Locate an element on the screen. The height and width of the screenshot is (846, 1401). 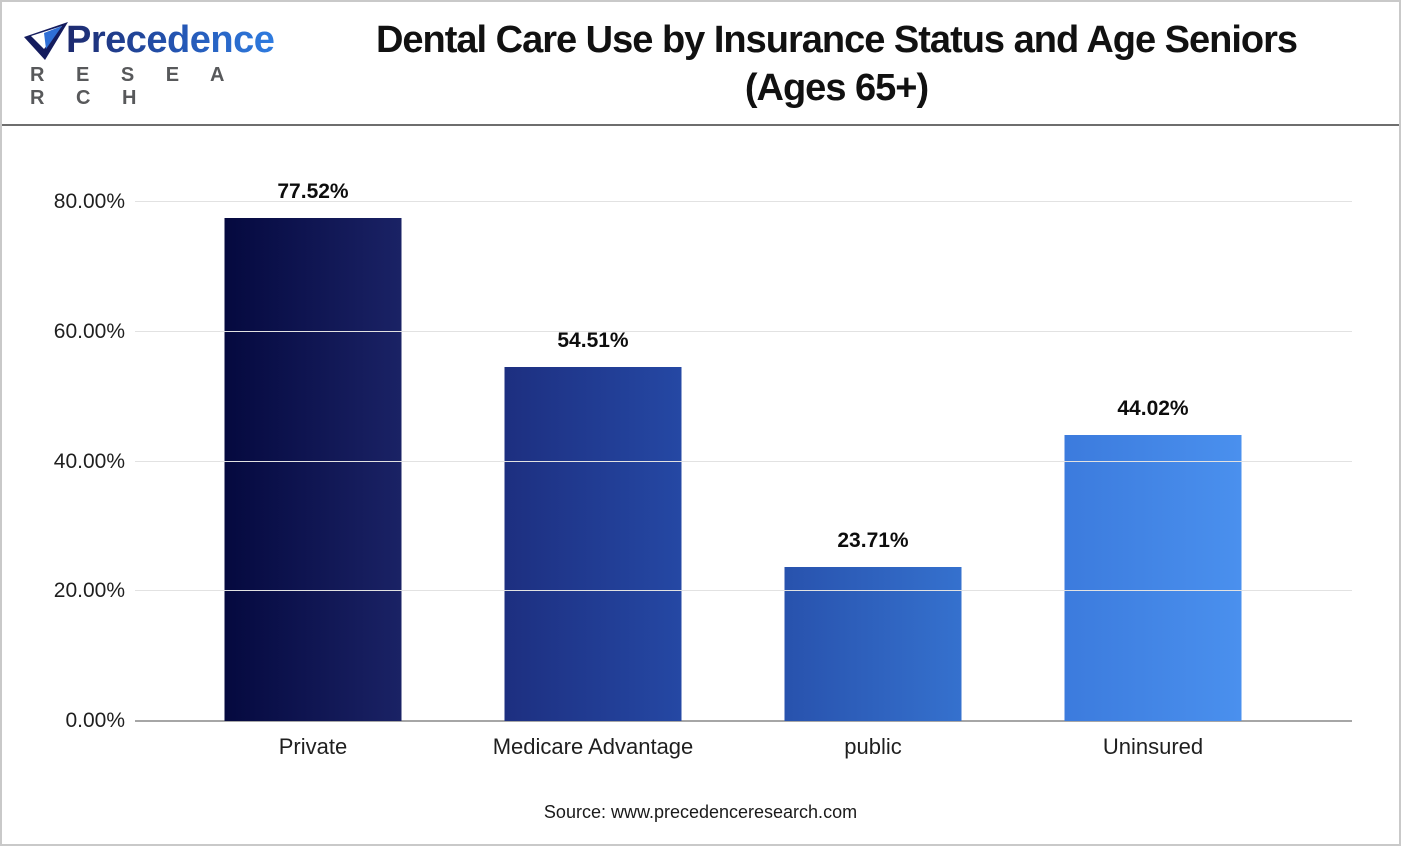
precedence-research-logo: Precedence R E S E A R C H is located at coordinates (138, 56).